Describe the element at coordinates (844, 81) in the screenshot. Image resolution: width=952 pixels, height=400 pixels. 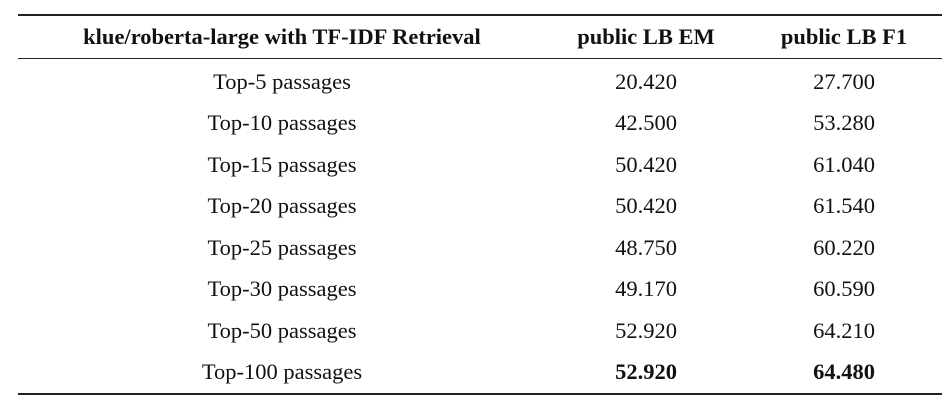
I see `row-f1: 27.700` at that location.